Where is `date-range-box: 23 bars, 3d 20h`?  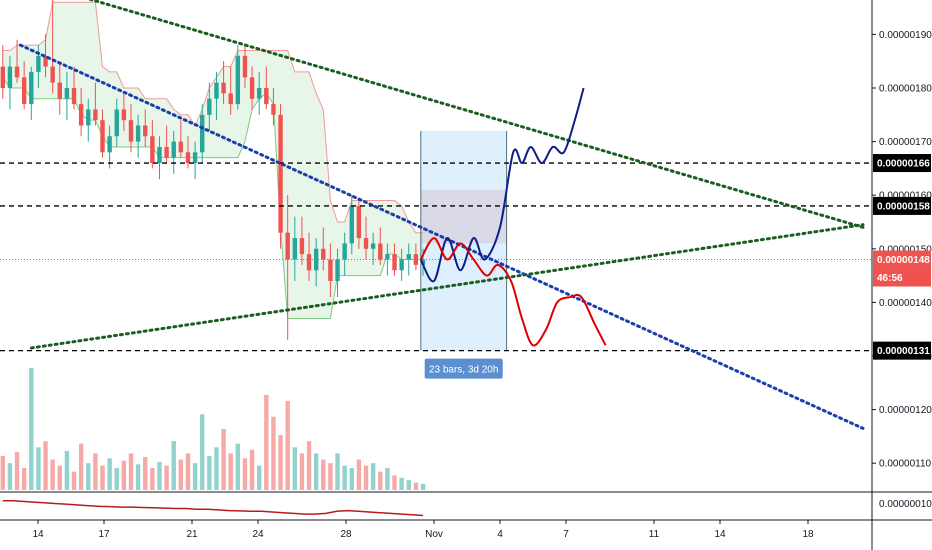 date-range-box: 23 bars, 3d 20h is located at coordinates (464, 254).